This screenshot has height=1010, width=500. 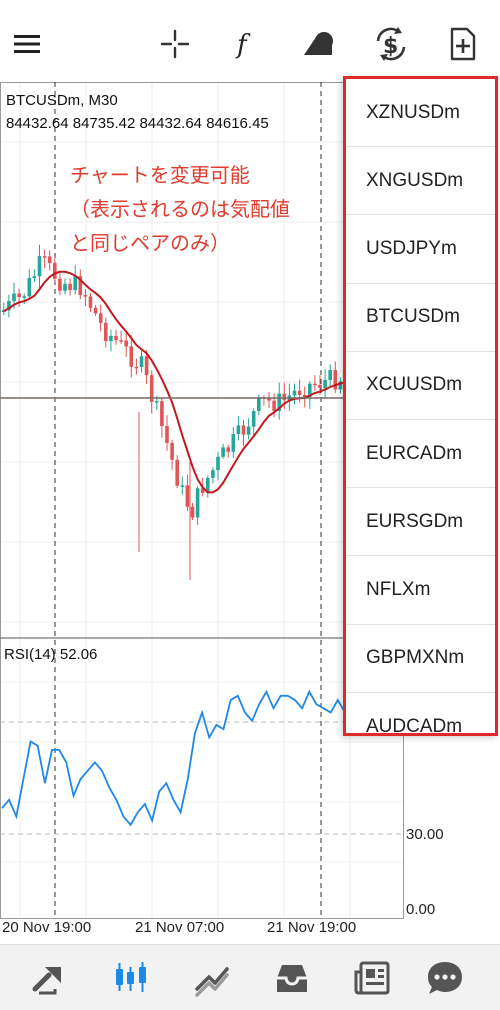 What do you see at coordinates (198, 758) in the screenshot?
I see `rsi-line` at bounding box center [198, 758].